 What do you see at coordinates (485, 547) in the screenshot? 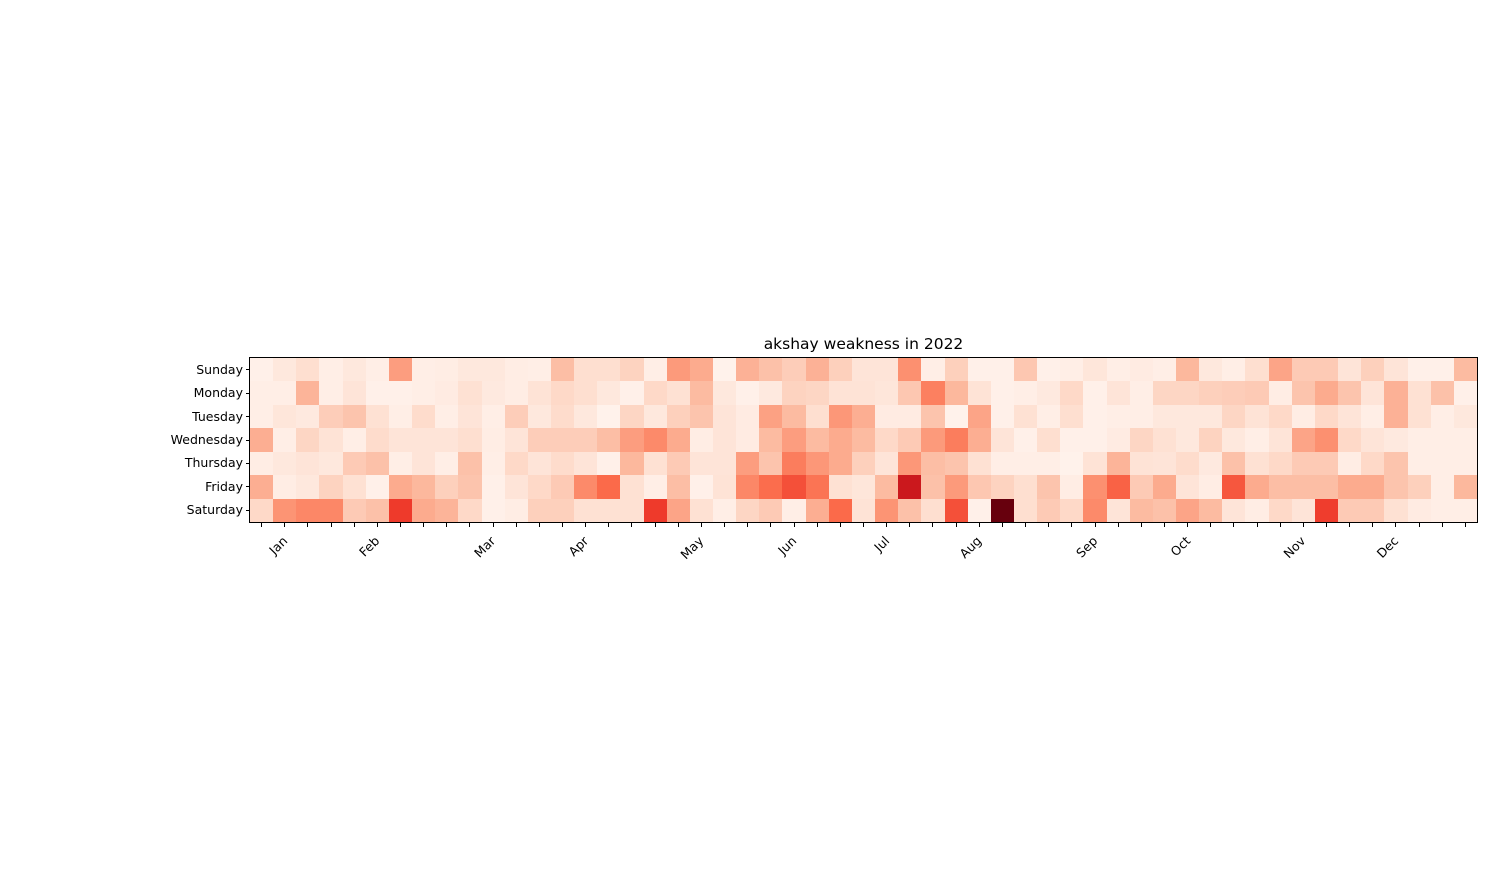
I see `month-label: Mar` at bounding box center [485, 547].